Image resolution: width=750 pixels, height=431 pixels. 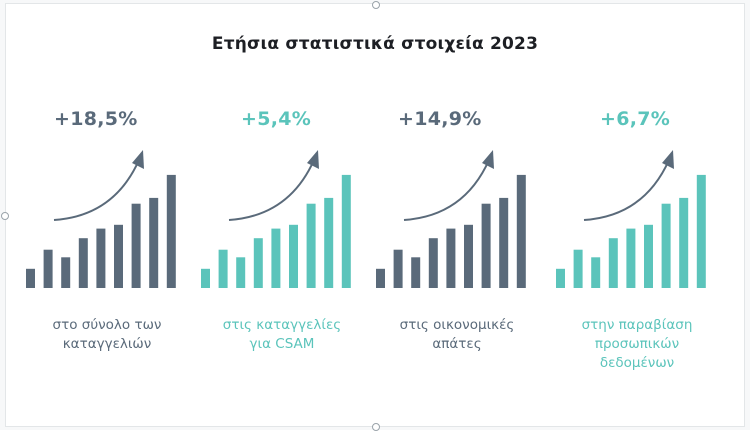 What do you see at coordinates (457, 334) in the screenshot?
I see `stat-caption: στις οικονομικές απάτες` at bounding box center [457, 334].